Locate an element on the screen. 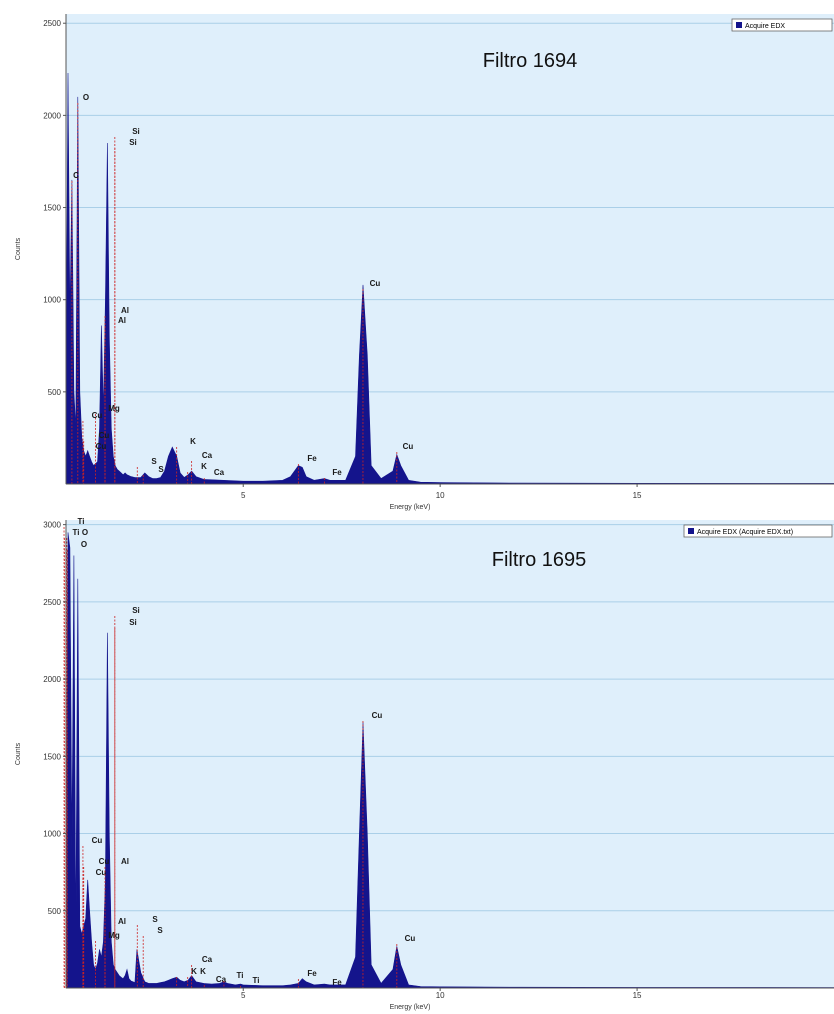 This screenshot has width=834, height=1014. chart-title: Filtro 1694 is located at coordinates (530, 61).